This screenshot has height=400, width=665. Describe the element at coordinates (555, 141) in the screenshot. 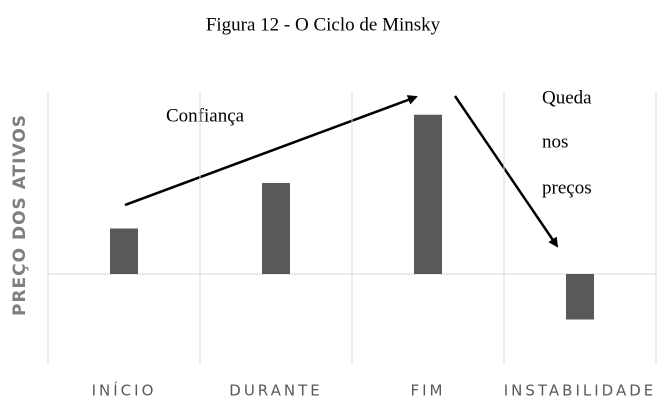

I see `annotation: nos` at that location.